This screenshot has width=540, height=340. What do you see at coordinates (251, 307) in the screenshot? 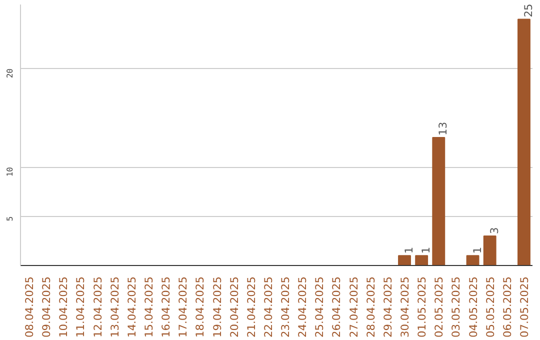
I see `x-tick-label: 21.04.2025` at bounding box center [251, 307].